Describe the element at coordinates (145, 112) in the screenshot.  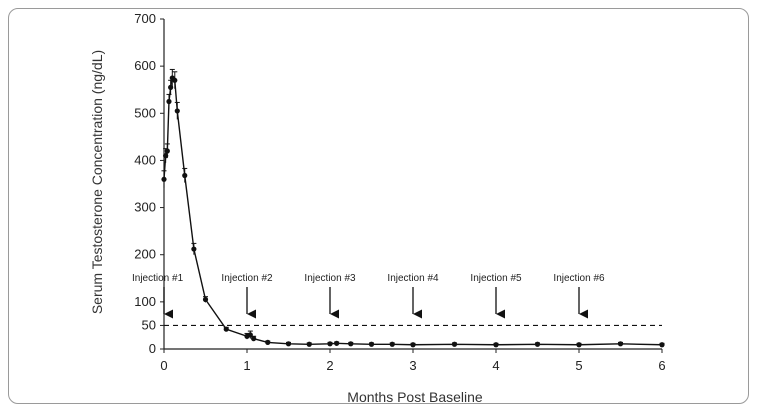
I see `y-tick-label: 500` at that location.